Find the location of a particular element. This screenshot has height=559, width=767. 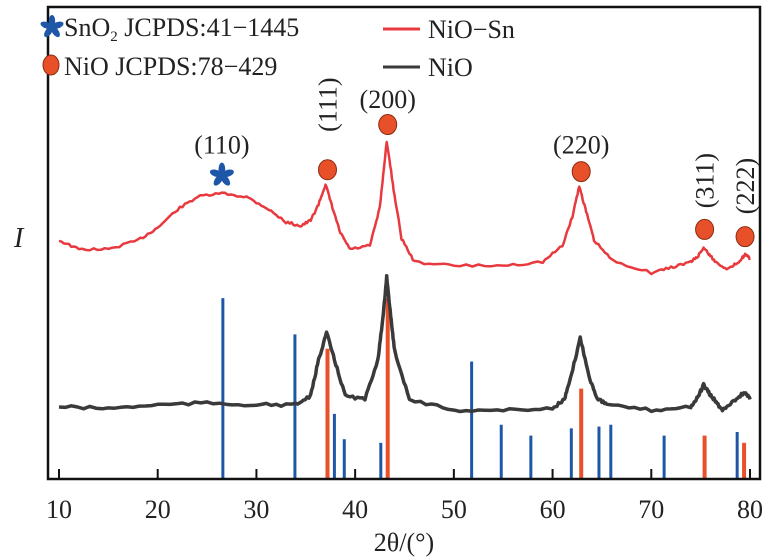

x-tick-label: 30 is located at coordinates (256, 509).